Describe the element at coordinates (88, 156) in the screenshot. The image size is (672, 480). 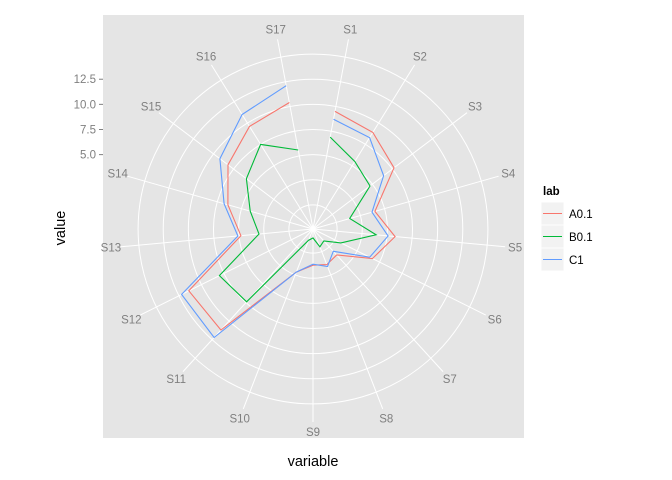
I see `y-tick-label: 5.0` at that location.